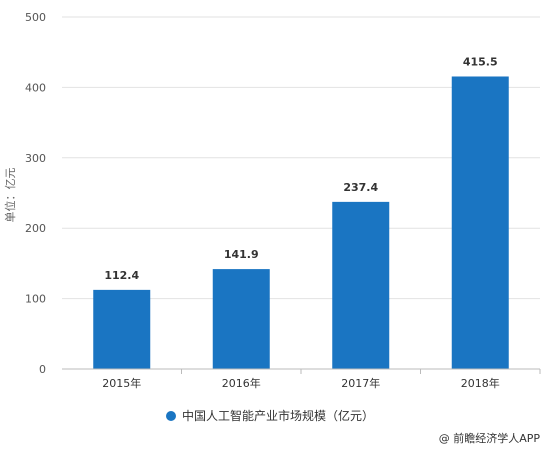 The image size is (548, 452). Describe the element at coordinates (121, 383) in the screenshot. I see `x-tick-label: 2015年` at that location.